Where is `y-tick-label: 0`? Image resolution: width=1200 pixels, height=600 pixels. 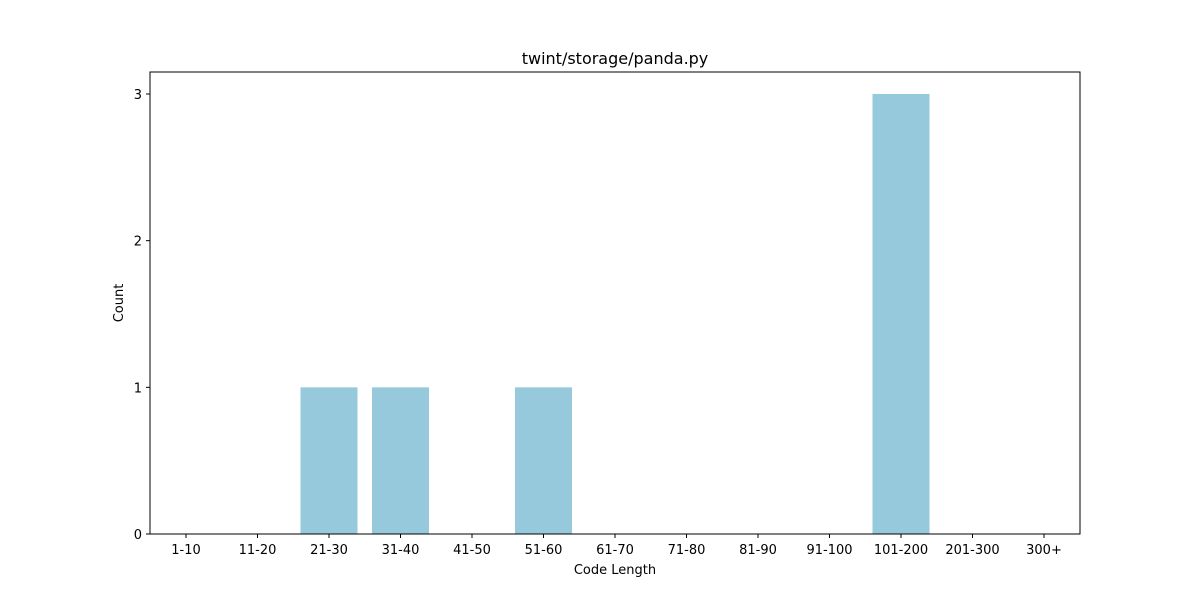 y-tick-label: 0 is located at coordinates (138, 535).